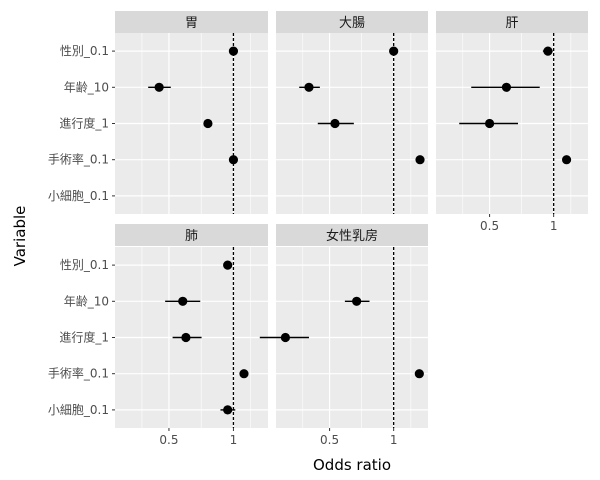  I want to click on facet-肝: 肝 0.5 1, so click(512, 122).